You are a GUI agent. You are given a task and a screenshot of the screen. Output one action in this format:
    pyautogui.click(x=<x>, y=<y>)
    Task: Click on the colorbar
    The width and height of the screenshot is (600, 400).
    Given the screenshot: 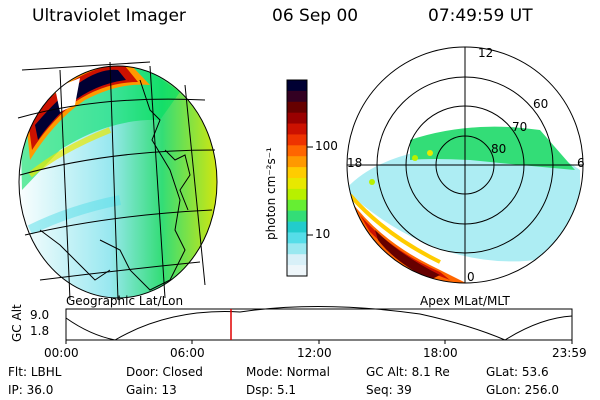 What is the action you would take?
    pyautogui.click(x=297, y=178)
    